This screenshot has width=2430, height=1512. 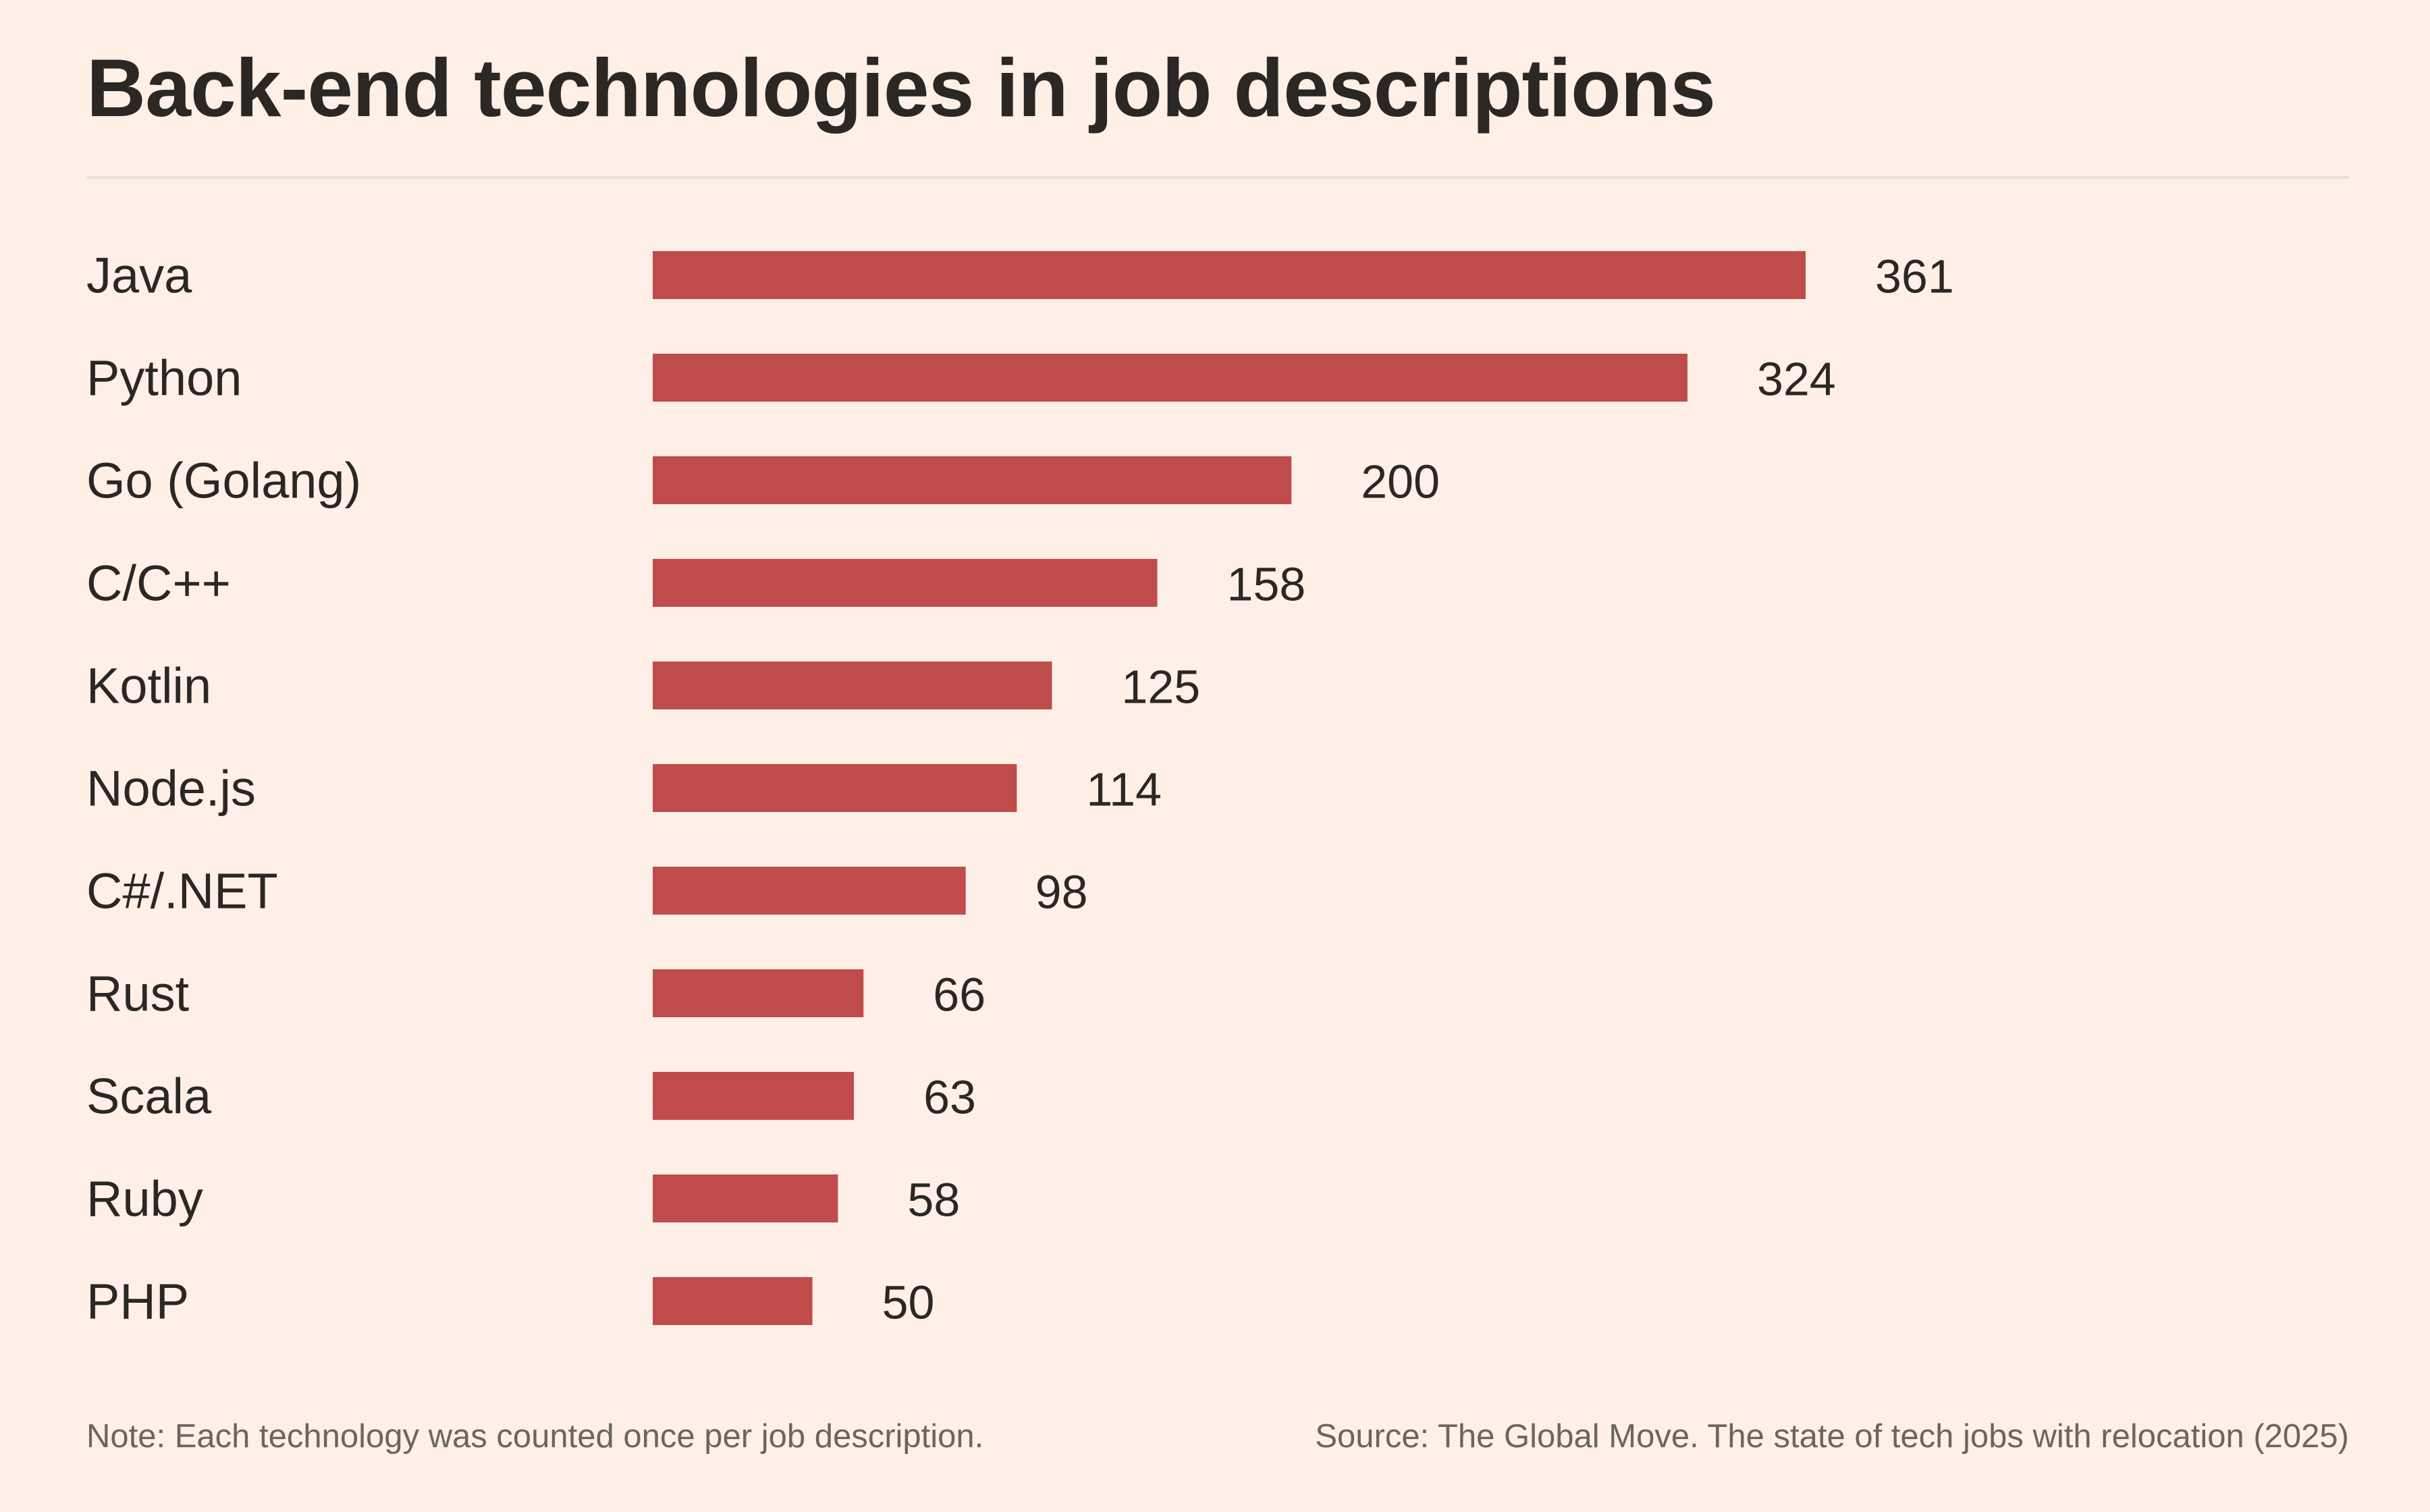 What do you see at coordinates (171, 789) in the screenshot?
I see `category-label: Node.js` at bounding box center [171, 789].